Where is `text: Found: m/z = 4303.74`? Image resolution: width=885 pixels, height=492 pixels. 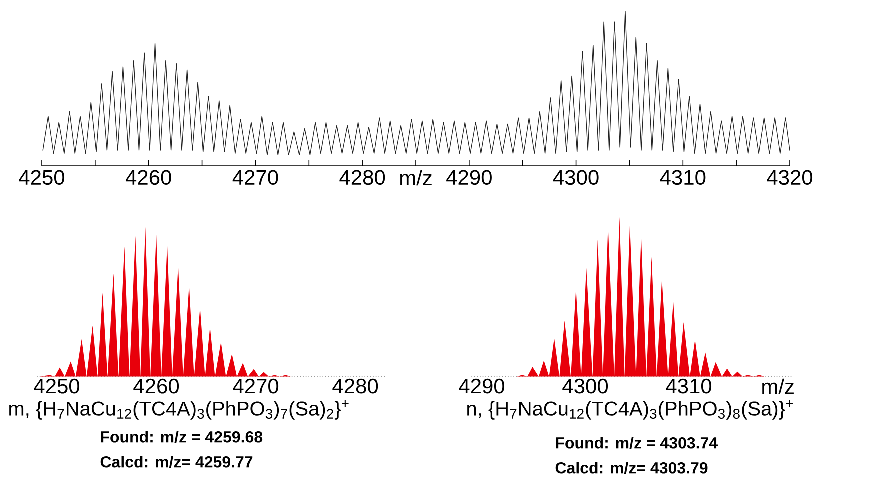
text: Found: m/z = 4303.74 is located at coordinates (637, 443).